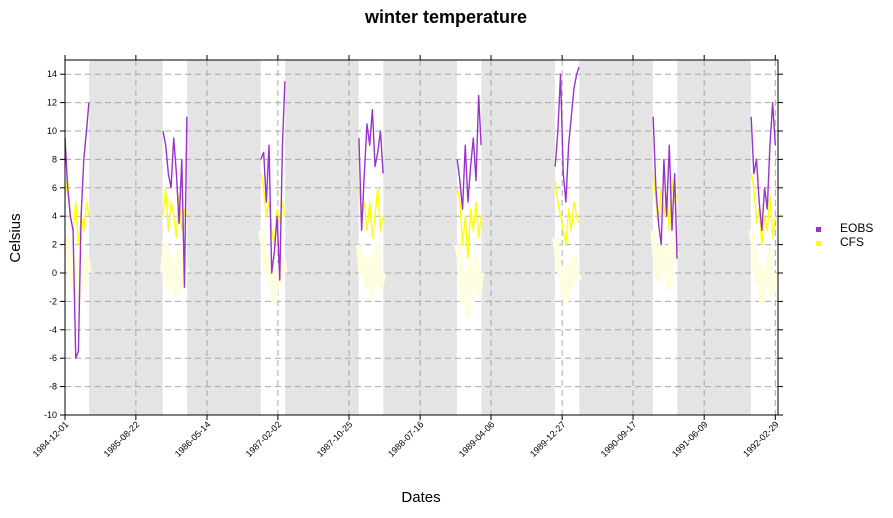  What do you see at coordinates (193, 439) in the screenshot?
I see `x-tick-label: 1986-05-14` at bounding box center [193, 439].